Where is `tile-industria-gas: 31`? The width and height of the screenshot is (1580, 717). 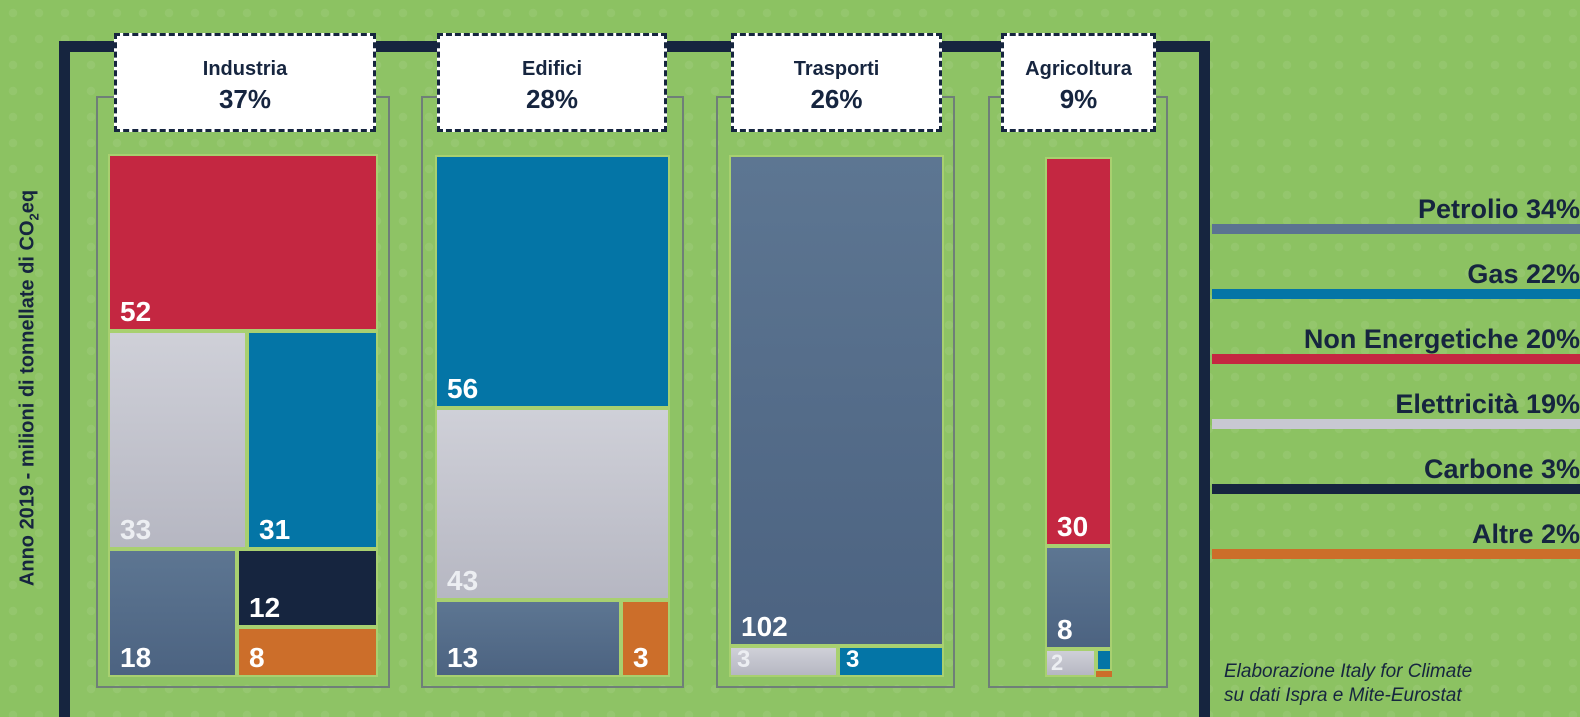 tile-industria-gas: 31 is located at coordinates (312, 440).